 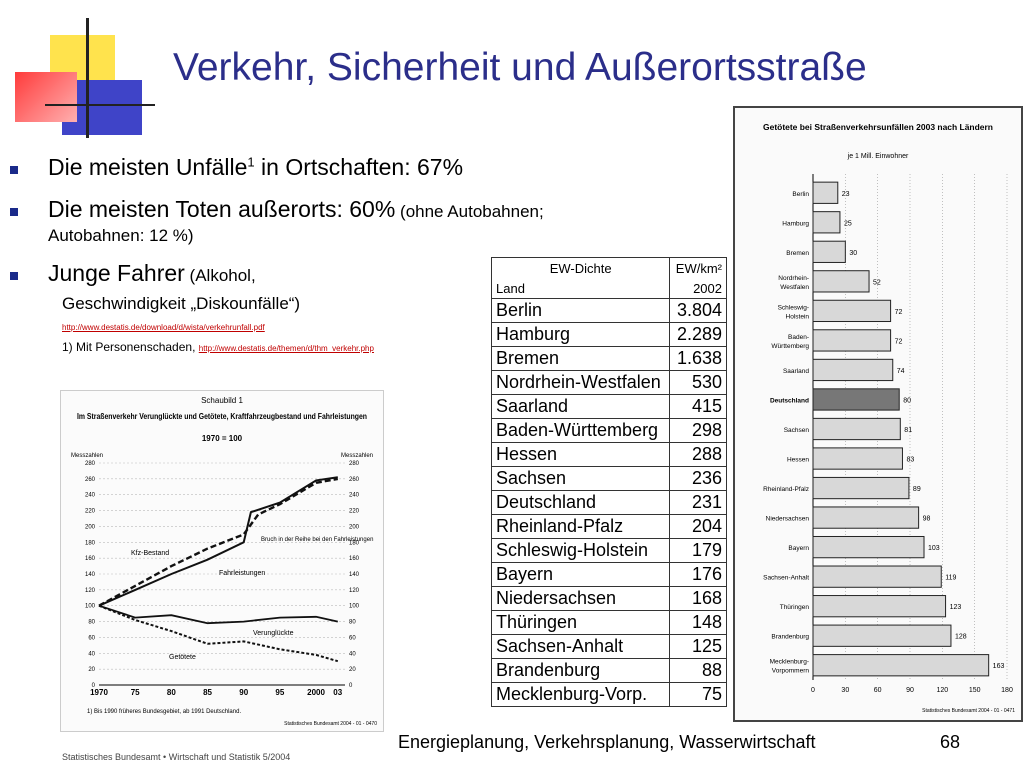 What do you see at coordinates (580, 358) in the screenshot?
I see `table-cell-land: Bremen` at bounding box center [580, 358].